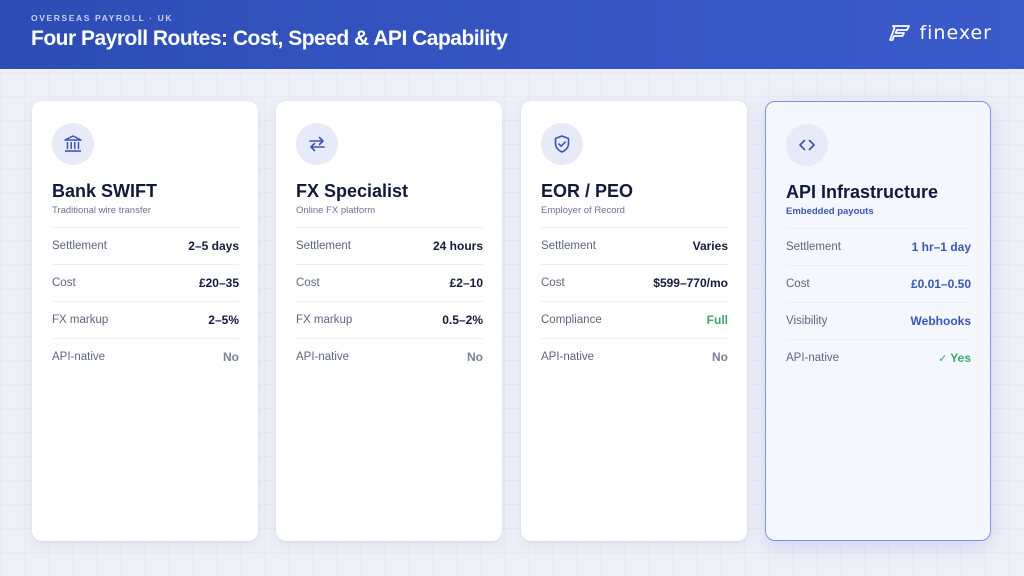  What do you see at coordinates (830, 211) in the screenshot?
I see `card-subtitle: Embedded payouts` at bounding box center [830, 211].